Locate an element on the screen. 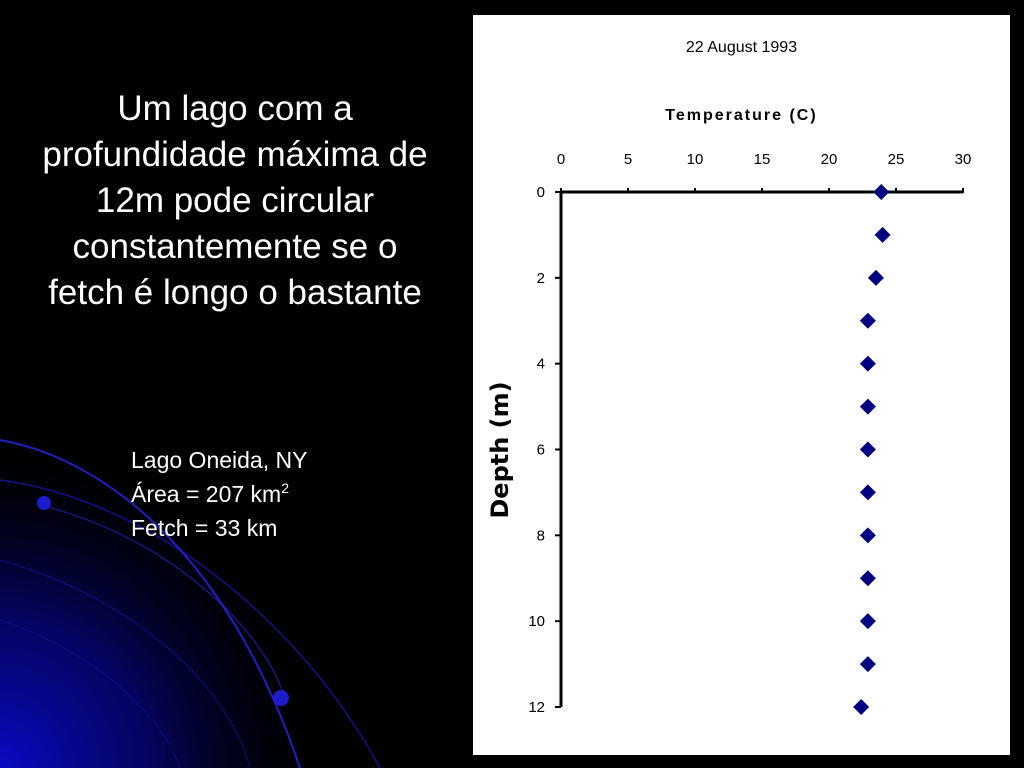  lake-fetch: Fetch = 33 km is located at coordinates (204, 528).